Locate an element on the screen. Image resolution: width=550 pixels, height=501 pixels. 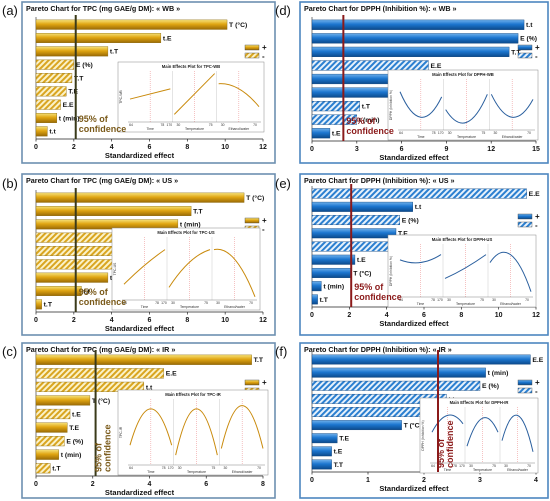
legend-label-positive: + is located at coordinates (264, 220).